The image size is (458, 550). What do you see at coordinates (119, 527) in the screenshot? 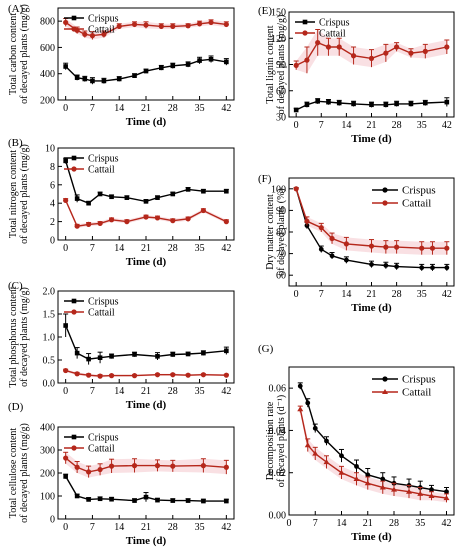
I see `x-tick-label: 14` at bounding box center [119, 527].